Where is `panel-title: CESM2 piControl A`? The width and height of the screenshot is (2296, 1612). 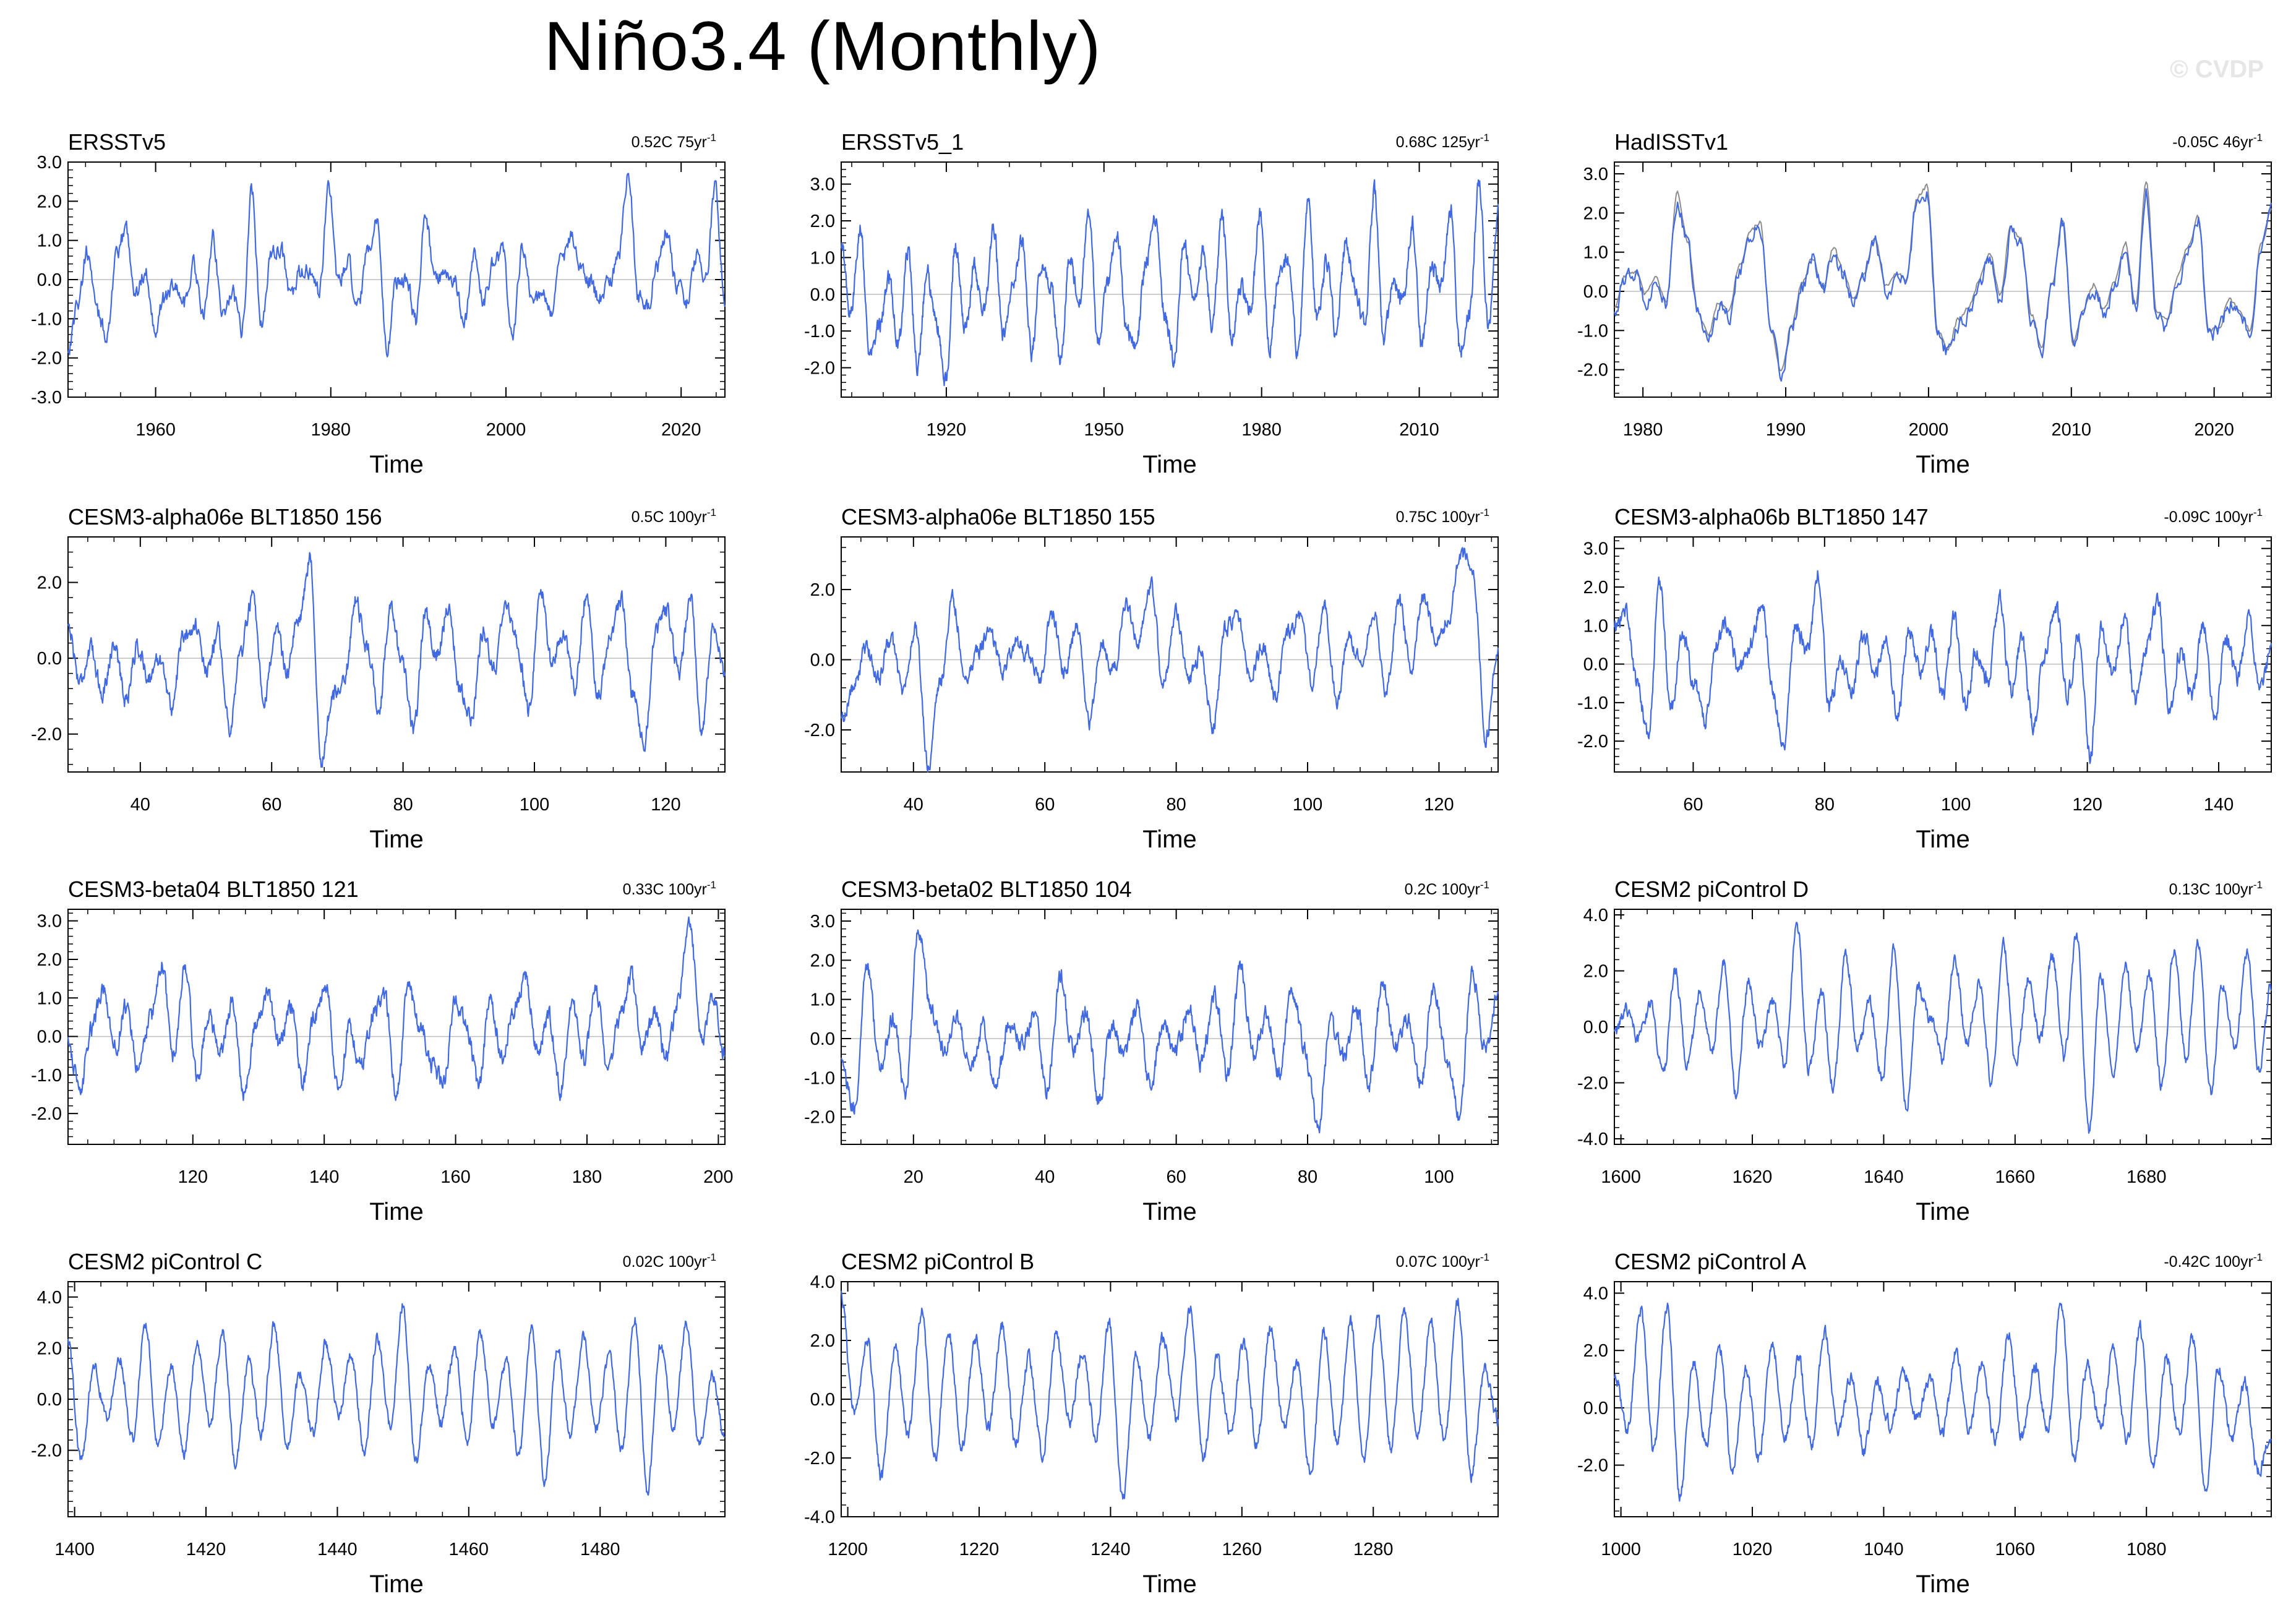
panel-title: CESM2 piControl A is located at coordinates (1710, 1262).